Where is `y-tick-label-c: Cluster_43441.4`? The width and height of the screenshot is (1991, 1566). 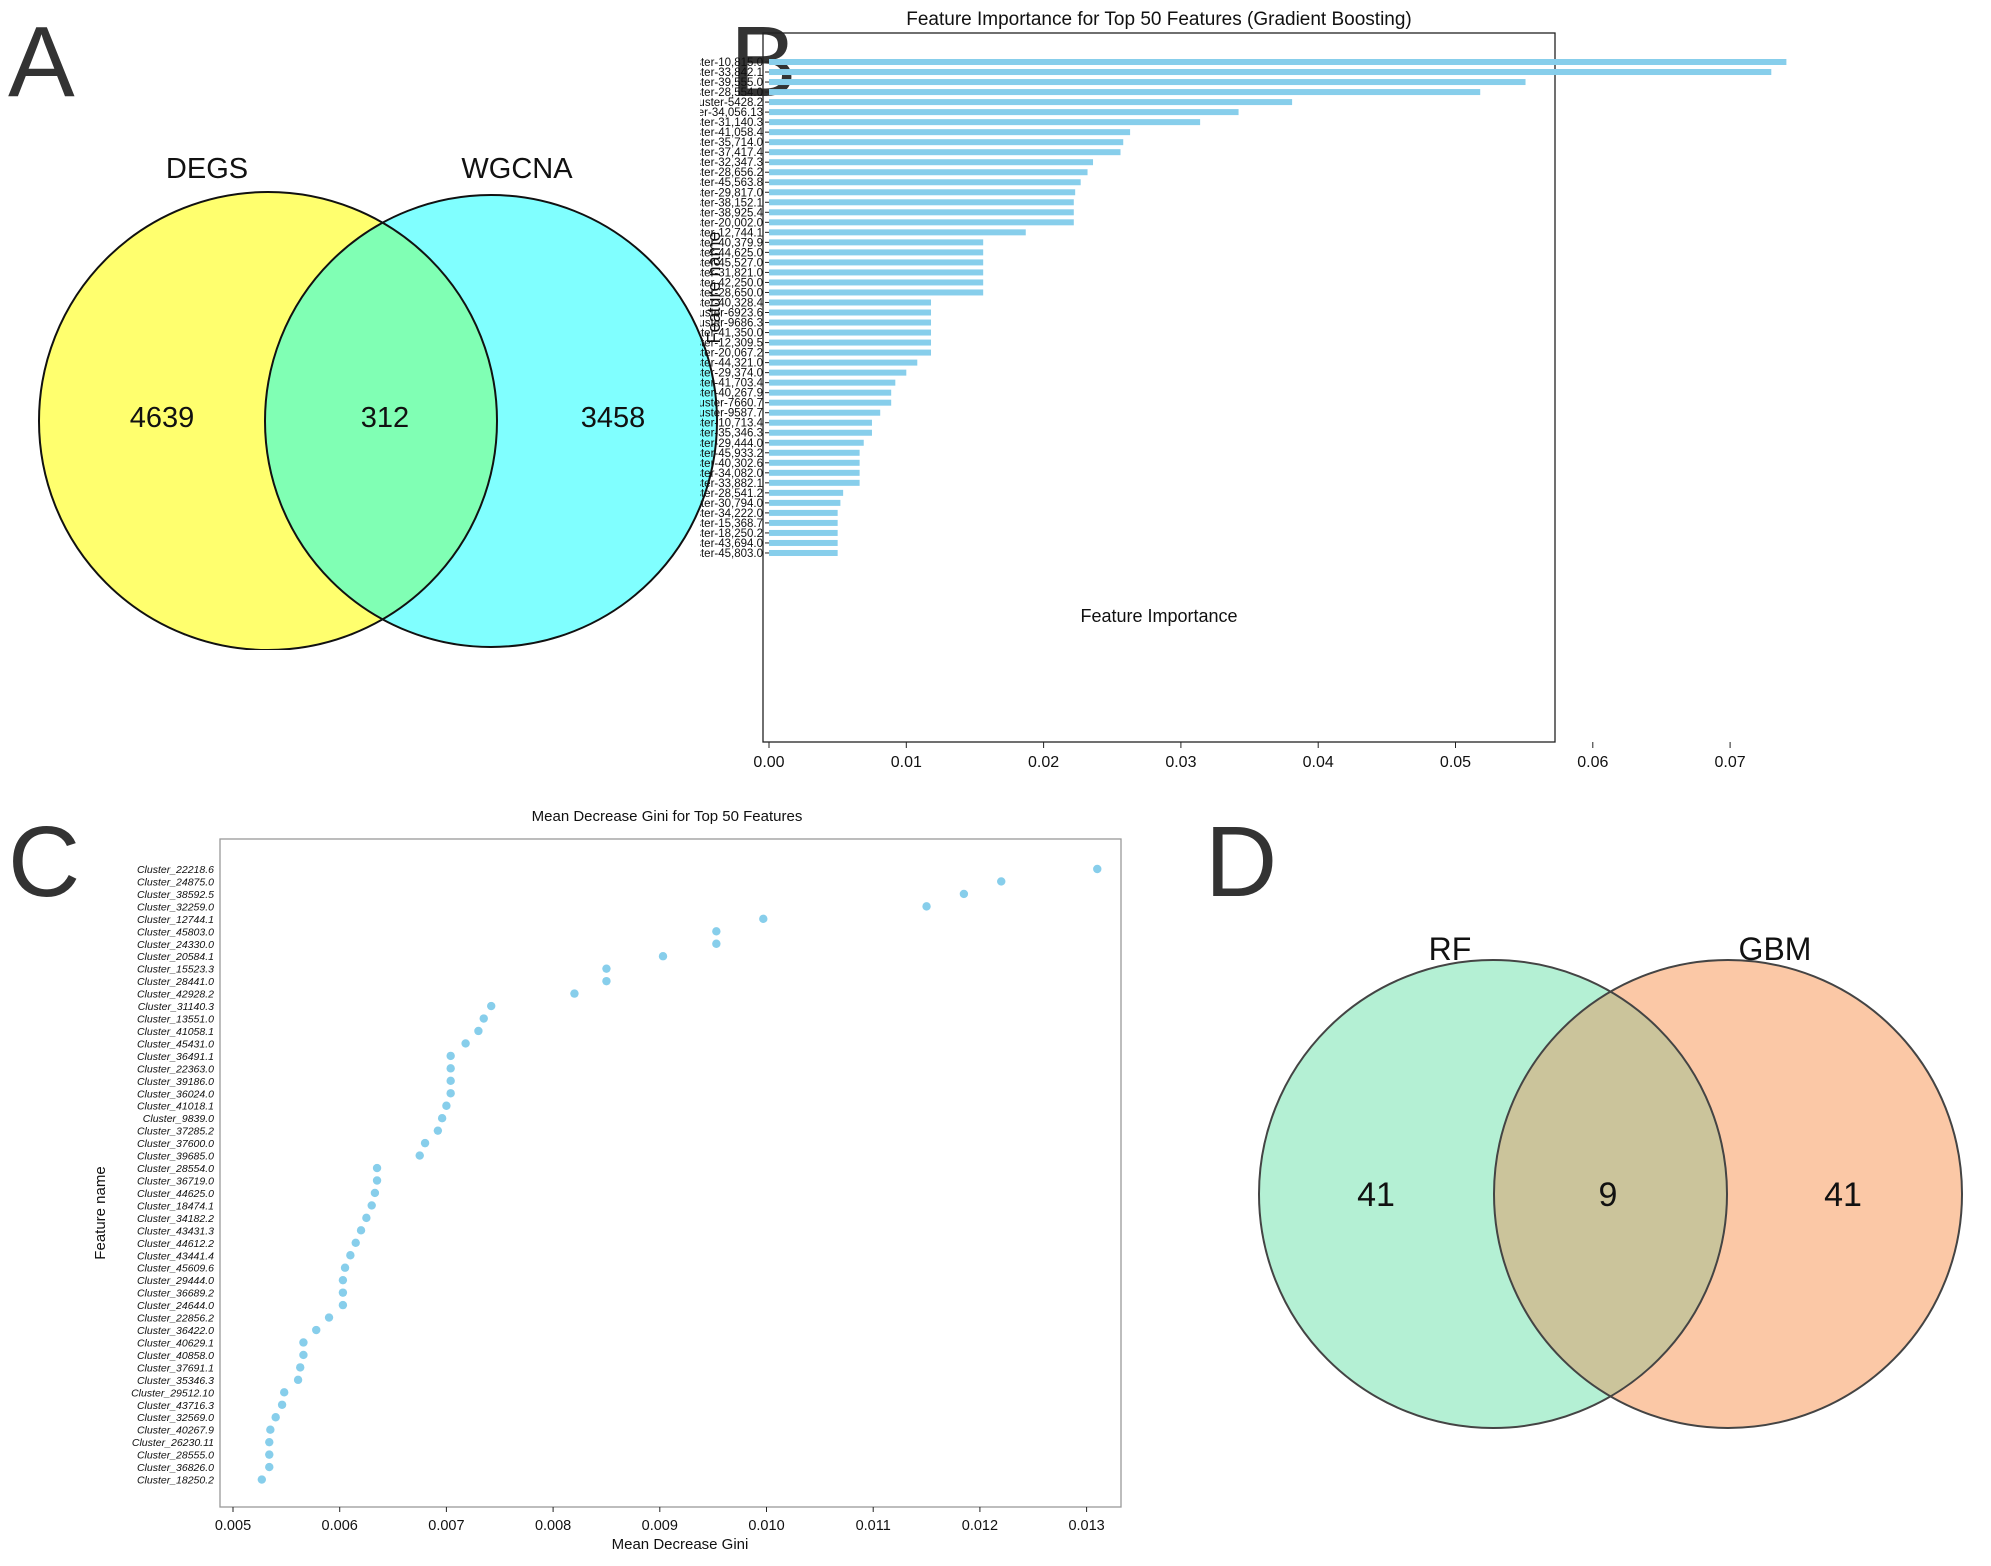
y-tick-label-c: Cluster_43441.4 is located at coordinates (175, 1256).